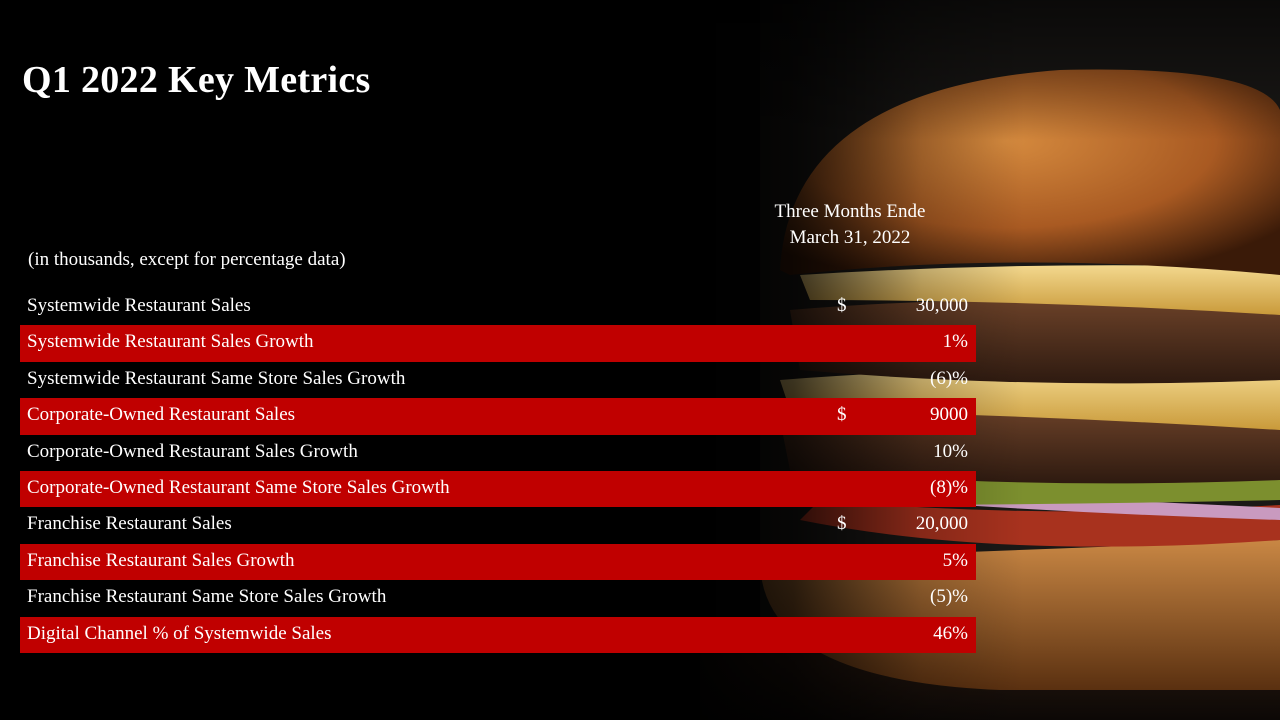 This screenshot has height=720, width=1280. I want to click on slide-title: Q1 2022 Key Metrics, so click(196, 80).